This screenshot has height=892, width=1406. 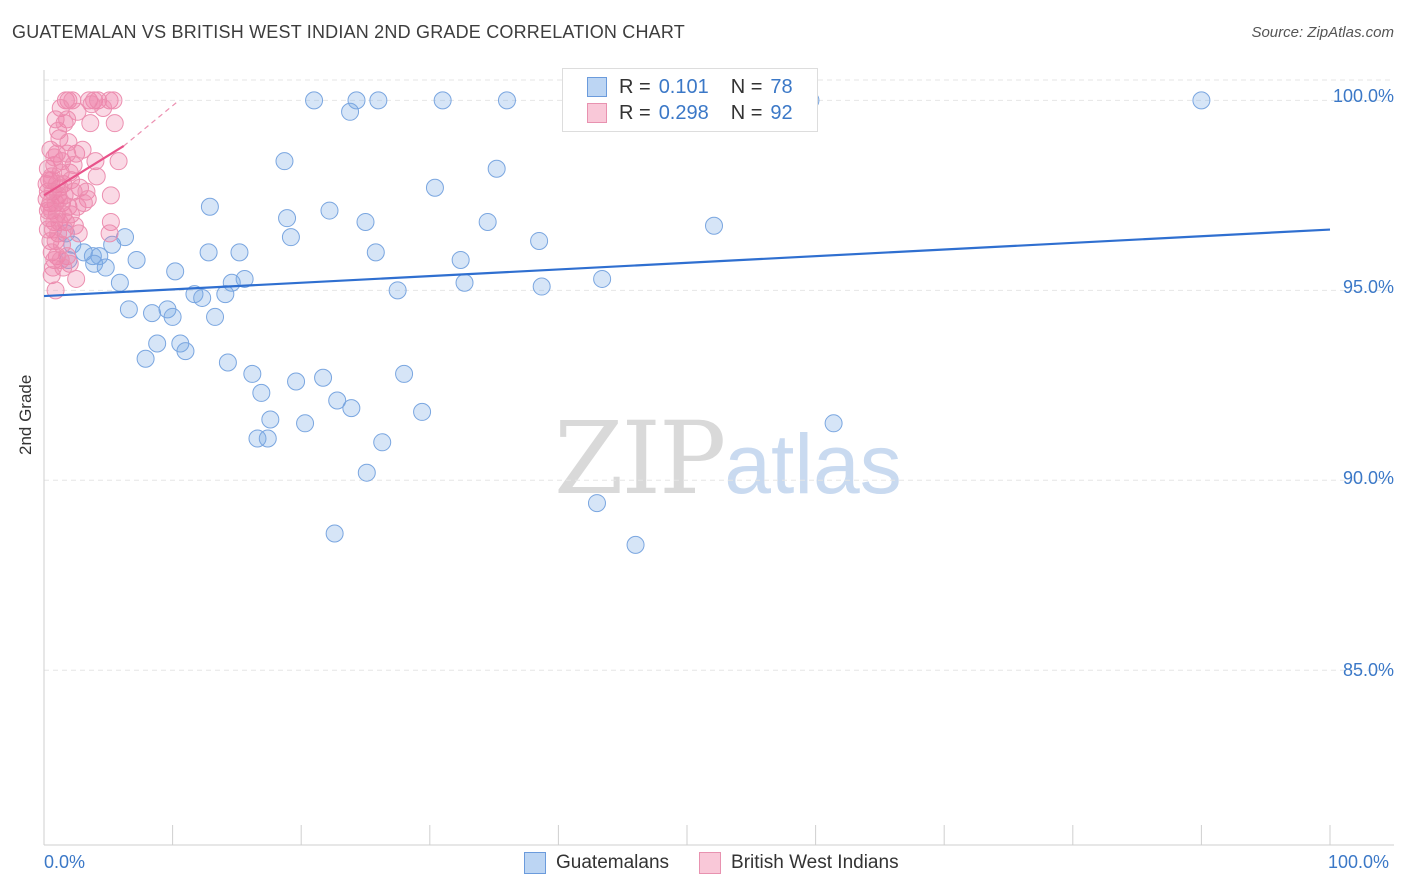 I want to click on legend-row-guatemalans: R = 0.101 N = 78, so click(x=690, y=87).